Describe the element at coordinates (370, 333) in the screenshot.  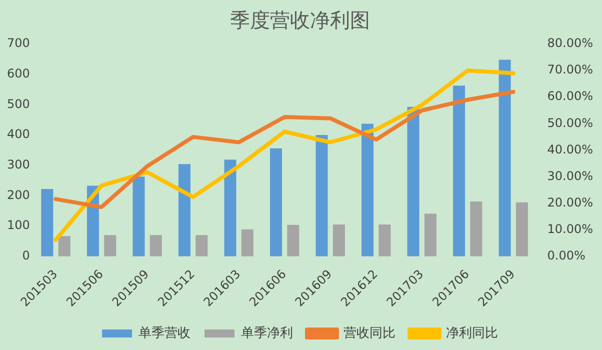
I see `legend-label: 营收同比` at that location.